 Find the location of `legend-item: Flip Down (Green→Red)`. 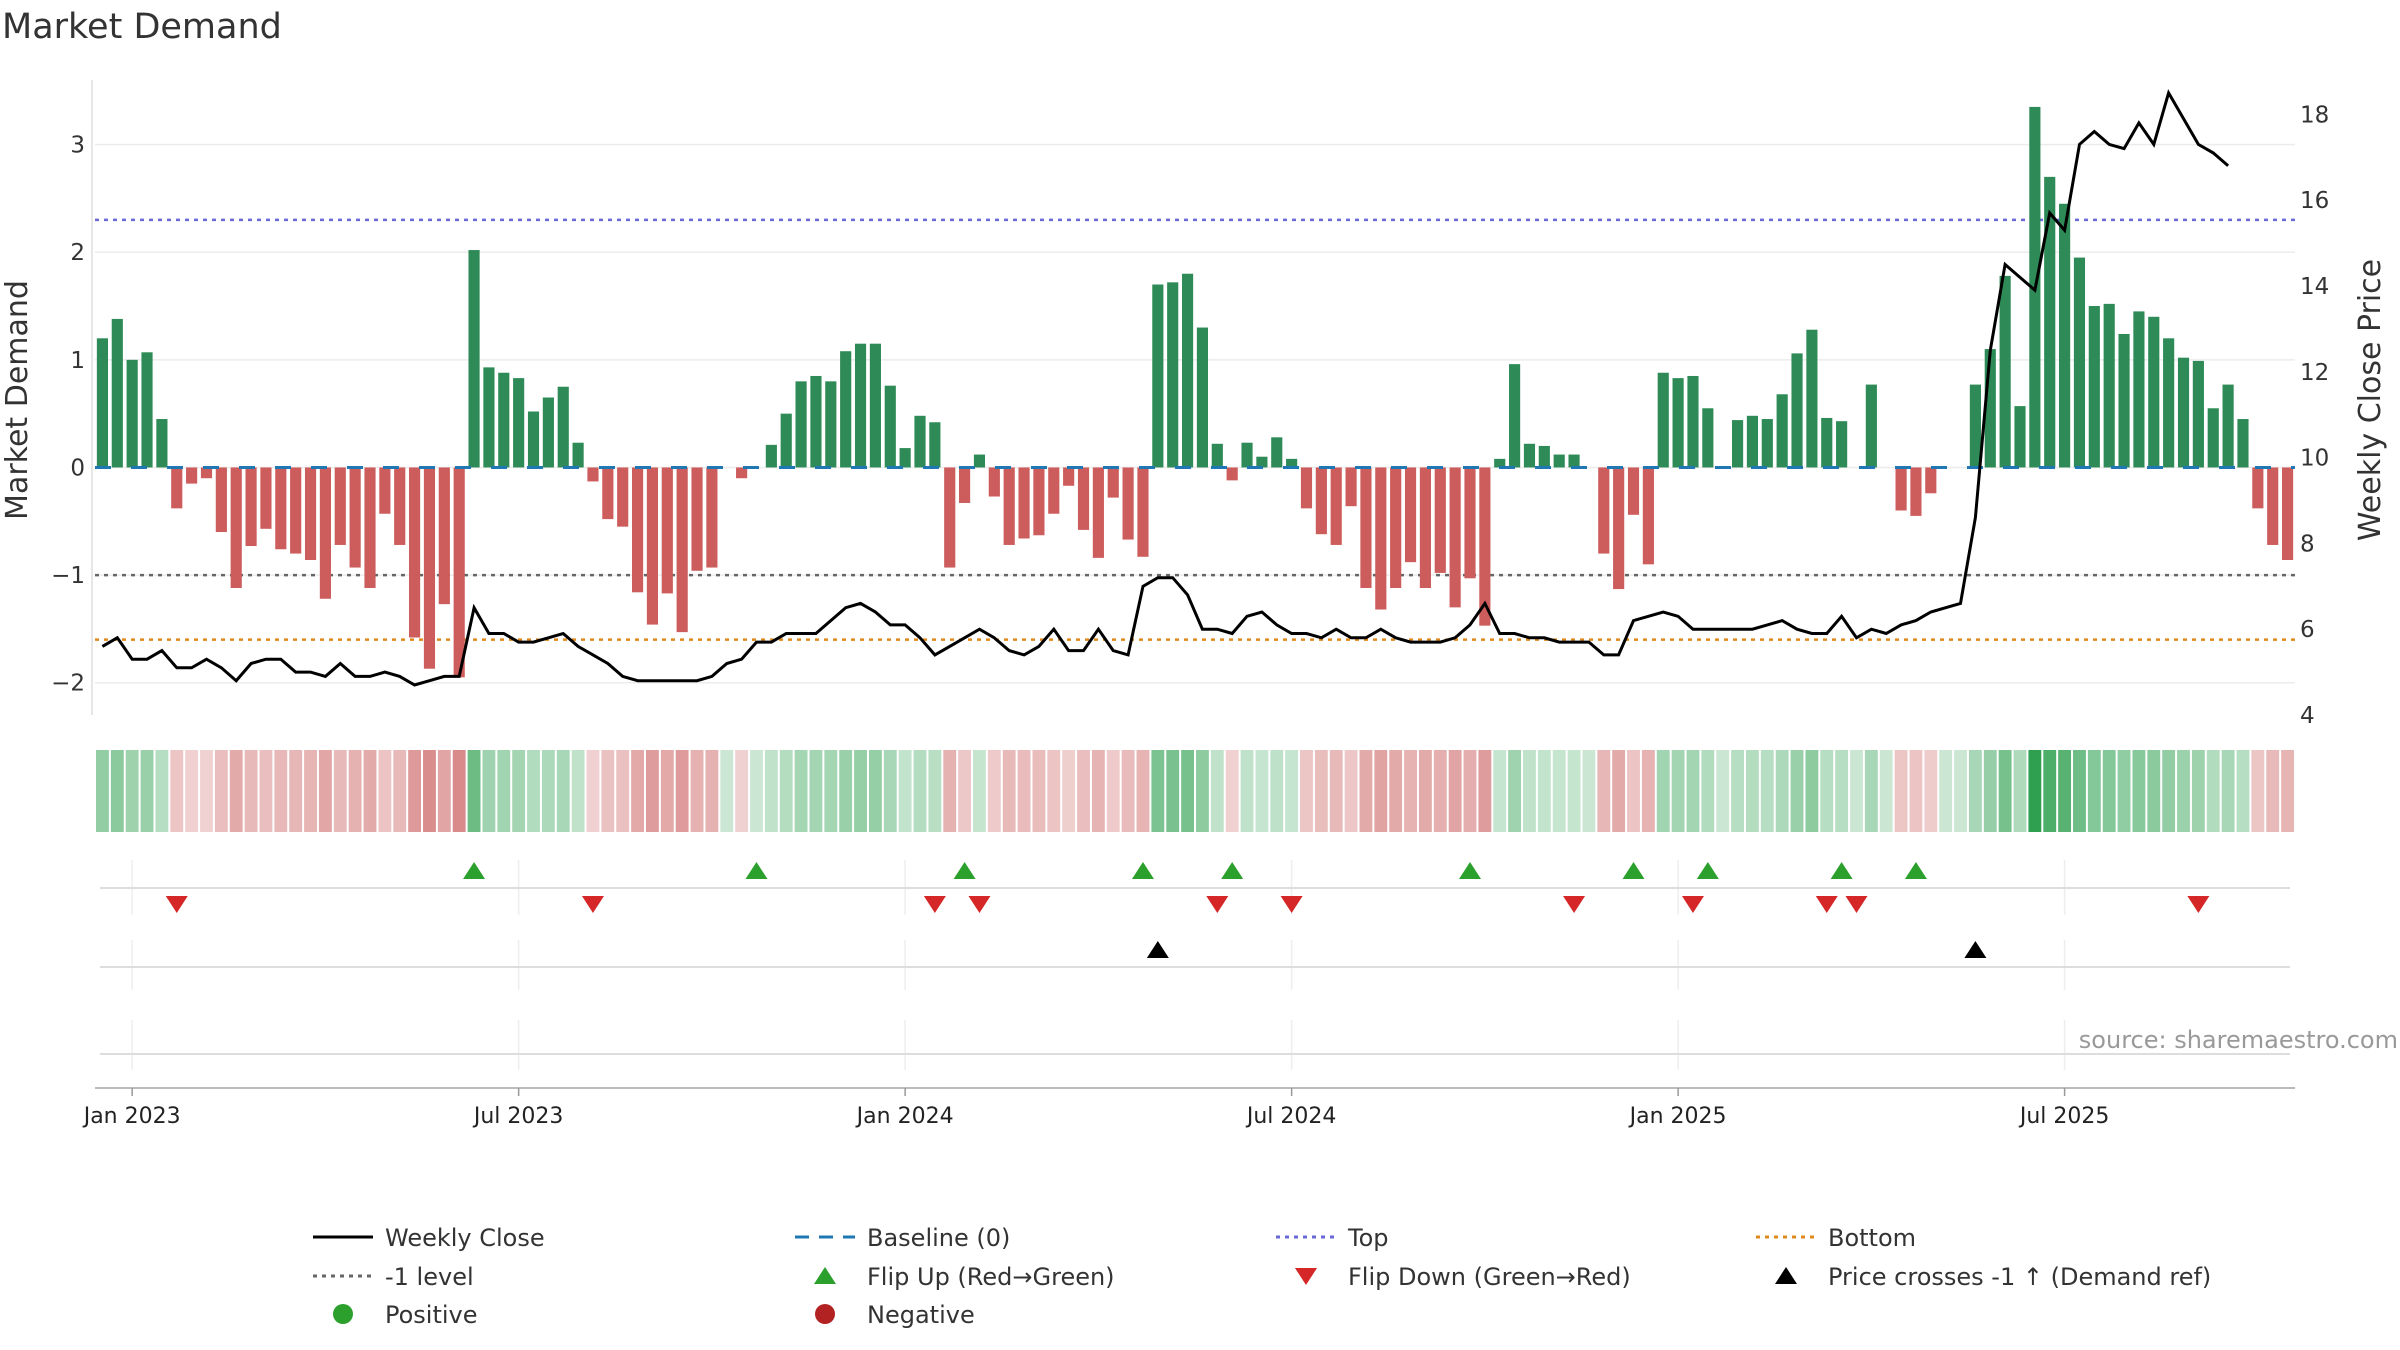

legend-item: Flip Down (Green→Red) is located at coordinates (1463, 1277).